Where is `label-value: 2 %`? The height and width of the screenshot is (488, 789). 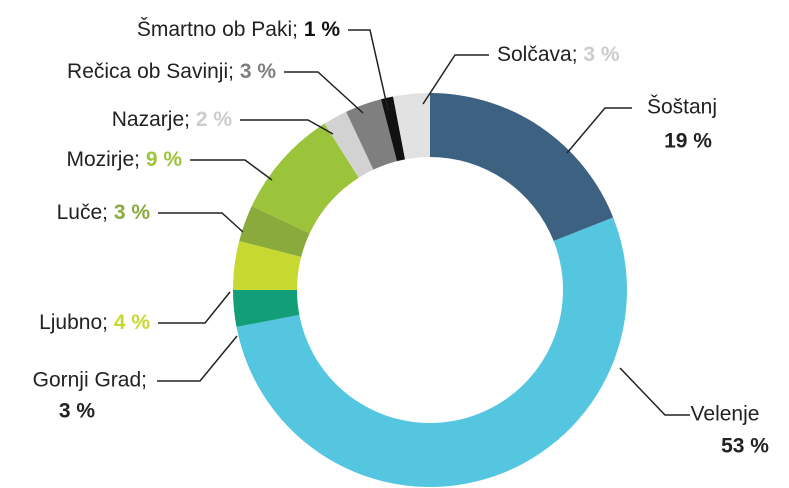 label-value: 2 % is located at coordinates (214, 119).